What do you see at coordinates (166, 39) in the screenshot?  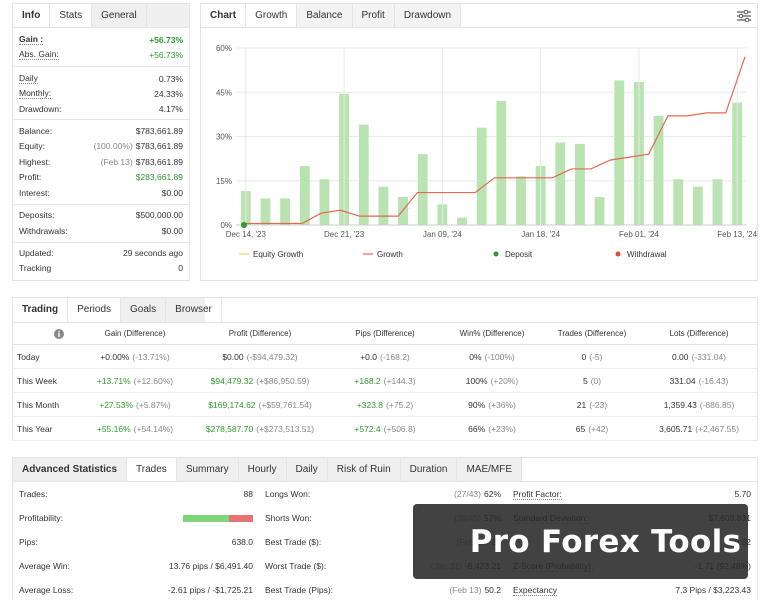 I see `info-value: +56.73%` at bounding box center [166, 39].